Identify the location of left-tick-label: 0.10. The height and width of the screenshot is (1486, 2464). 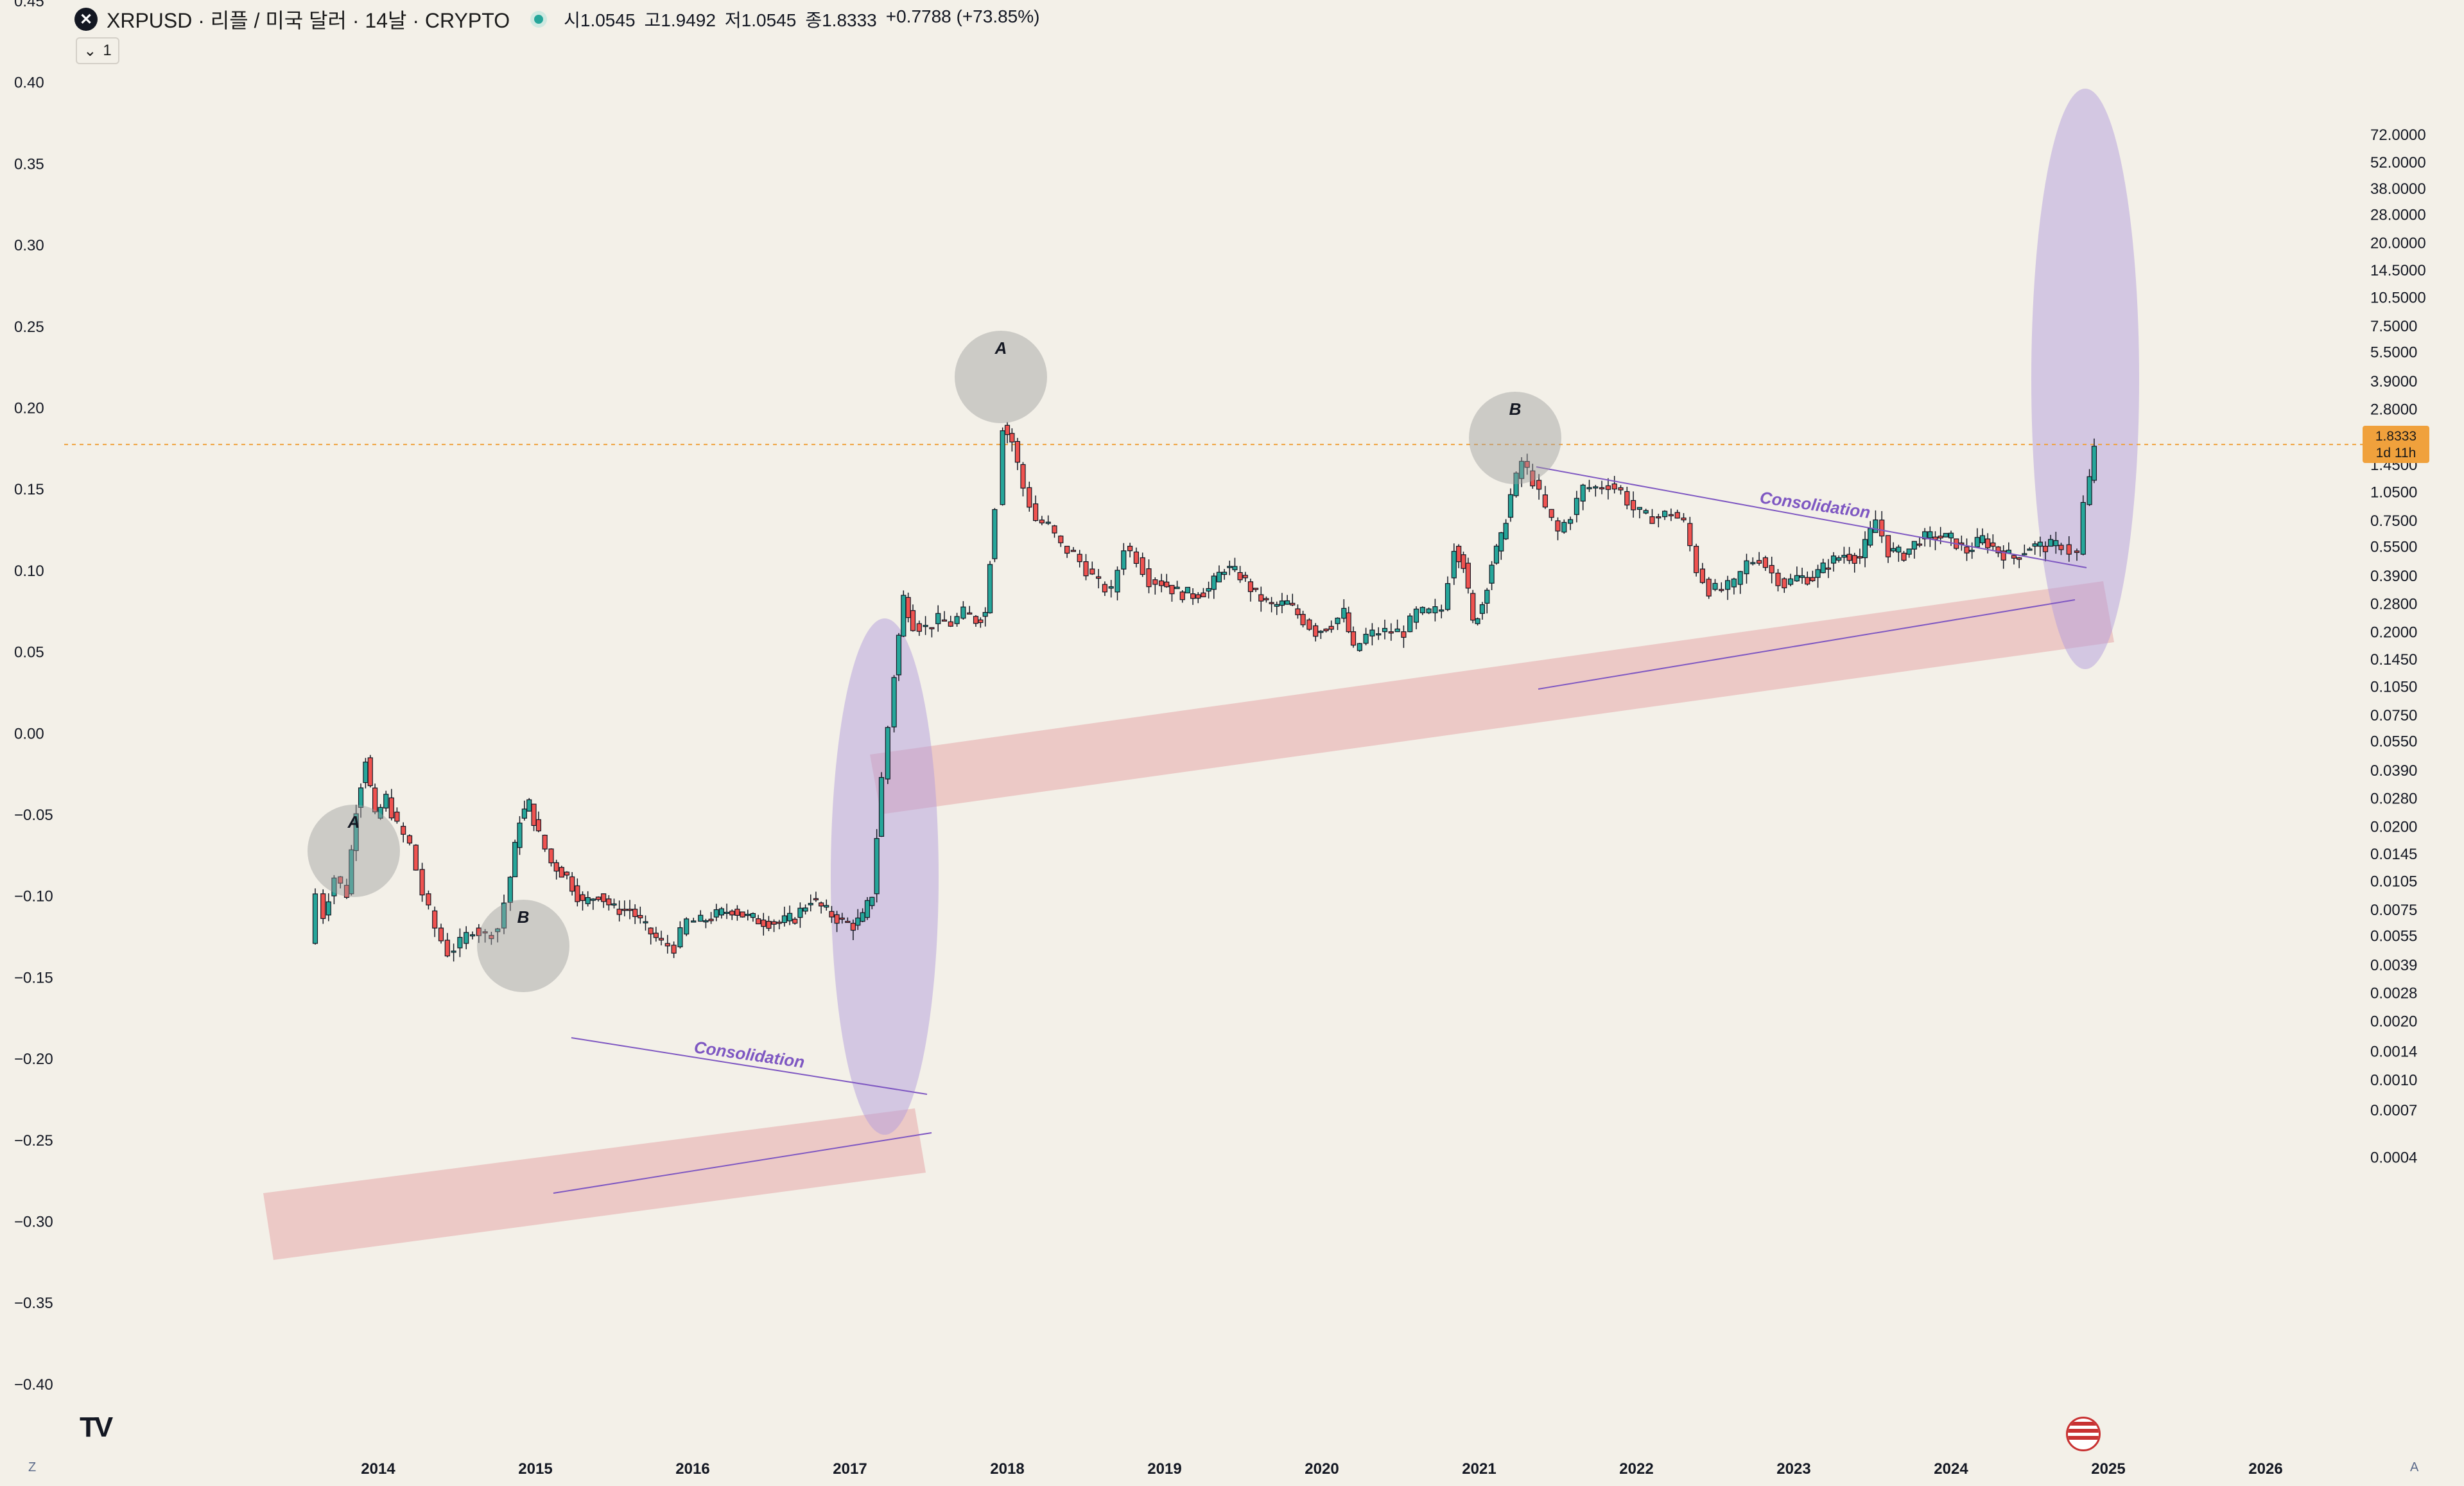
(29, 571).